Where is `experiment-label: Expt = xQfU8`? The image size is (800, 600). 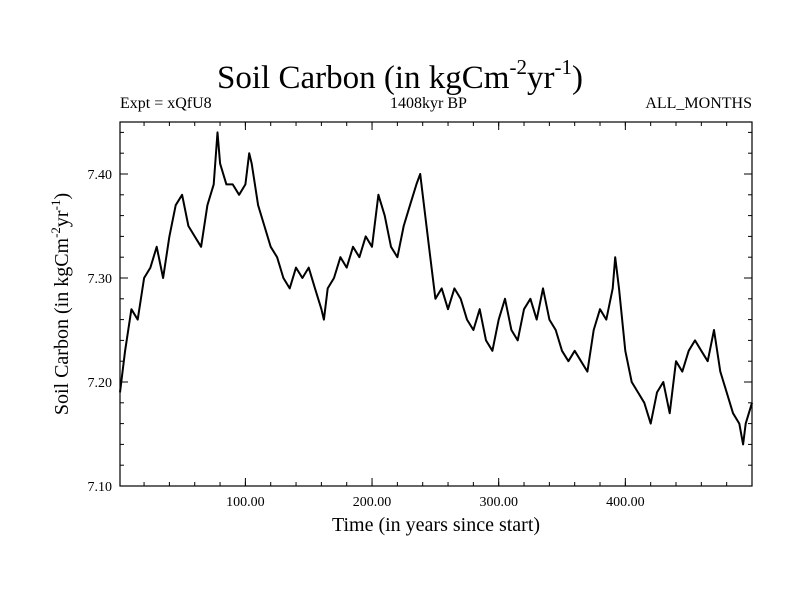 experiment-label: Expt = xQfU8 is located at coordinates (166, 103).